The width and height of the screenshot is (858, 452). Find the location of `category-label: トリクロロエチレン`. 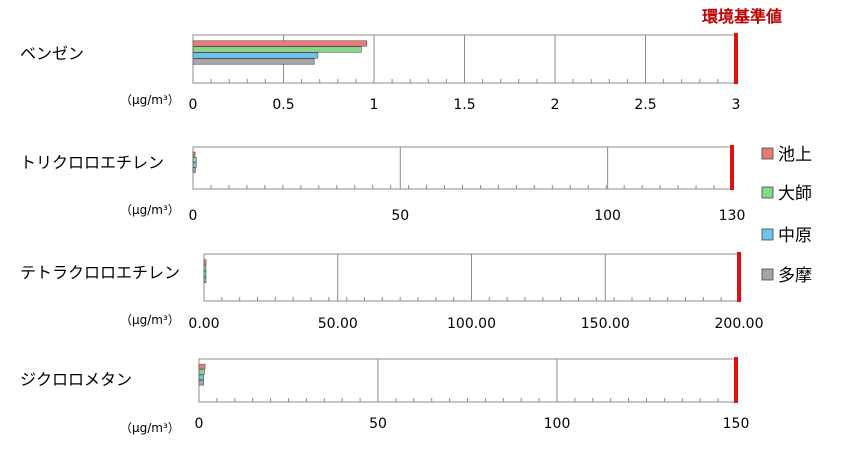

category-label: トリクロロエチレン is located at coordinates (92, 162).